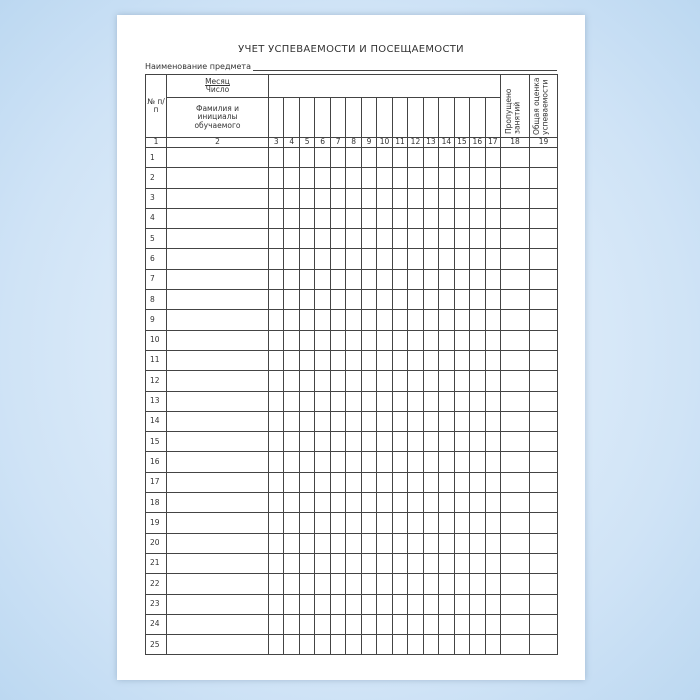 The height and width of the screenshot is (700, 700). What do you see at coordinates (405, 66) in the screenshot?
I see `subject-line` at bounding box center [405, 66].